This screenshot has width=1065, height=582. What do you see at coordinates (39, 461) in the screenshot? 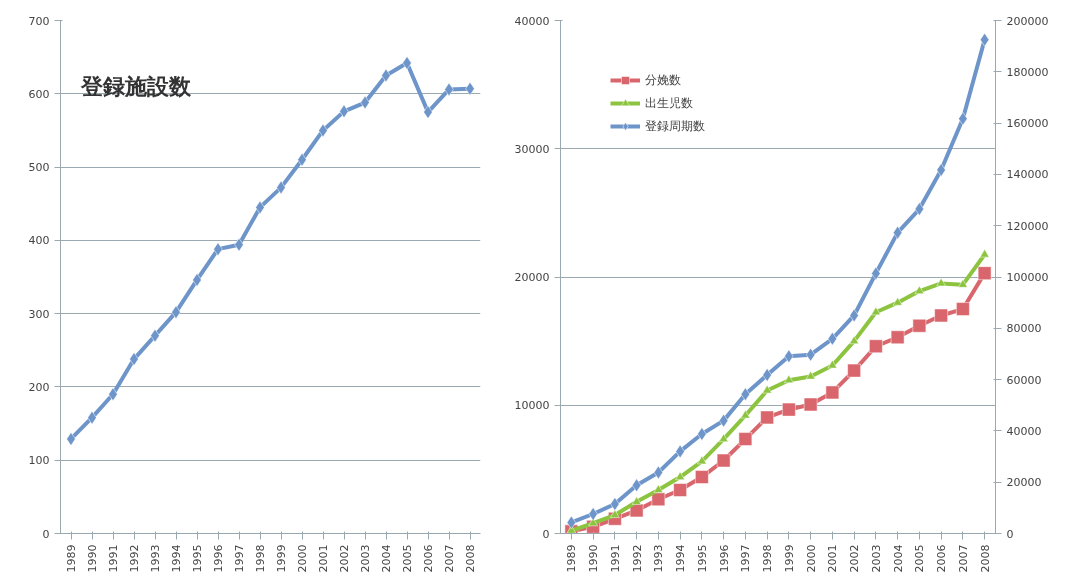
I see `y-tick-label: 100` at bounding box center [39, 461].